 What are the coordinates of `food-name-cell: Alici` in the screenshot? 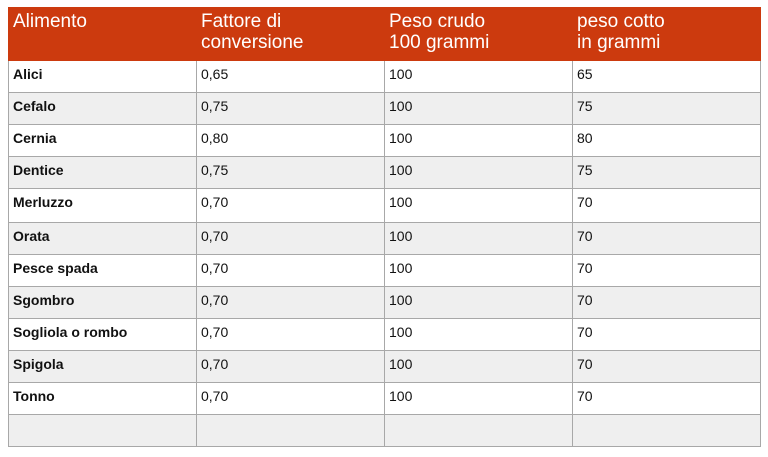 It's located at (102, 76).